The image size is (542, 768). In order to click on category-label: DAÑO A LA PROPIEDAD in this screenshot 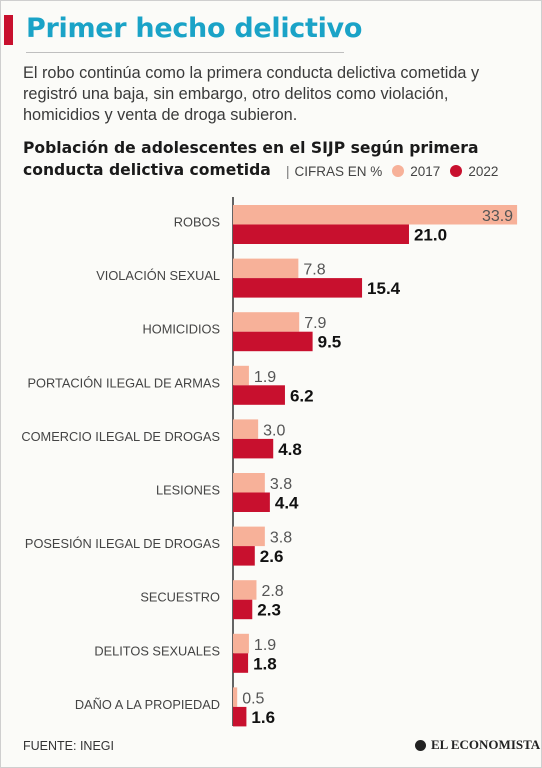, I will do `click(147, 704)`.